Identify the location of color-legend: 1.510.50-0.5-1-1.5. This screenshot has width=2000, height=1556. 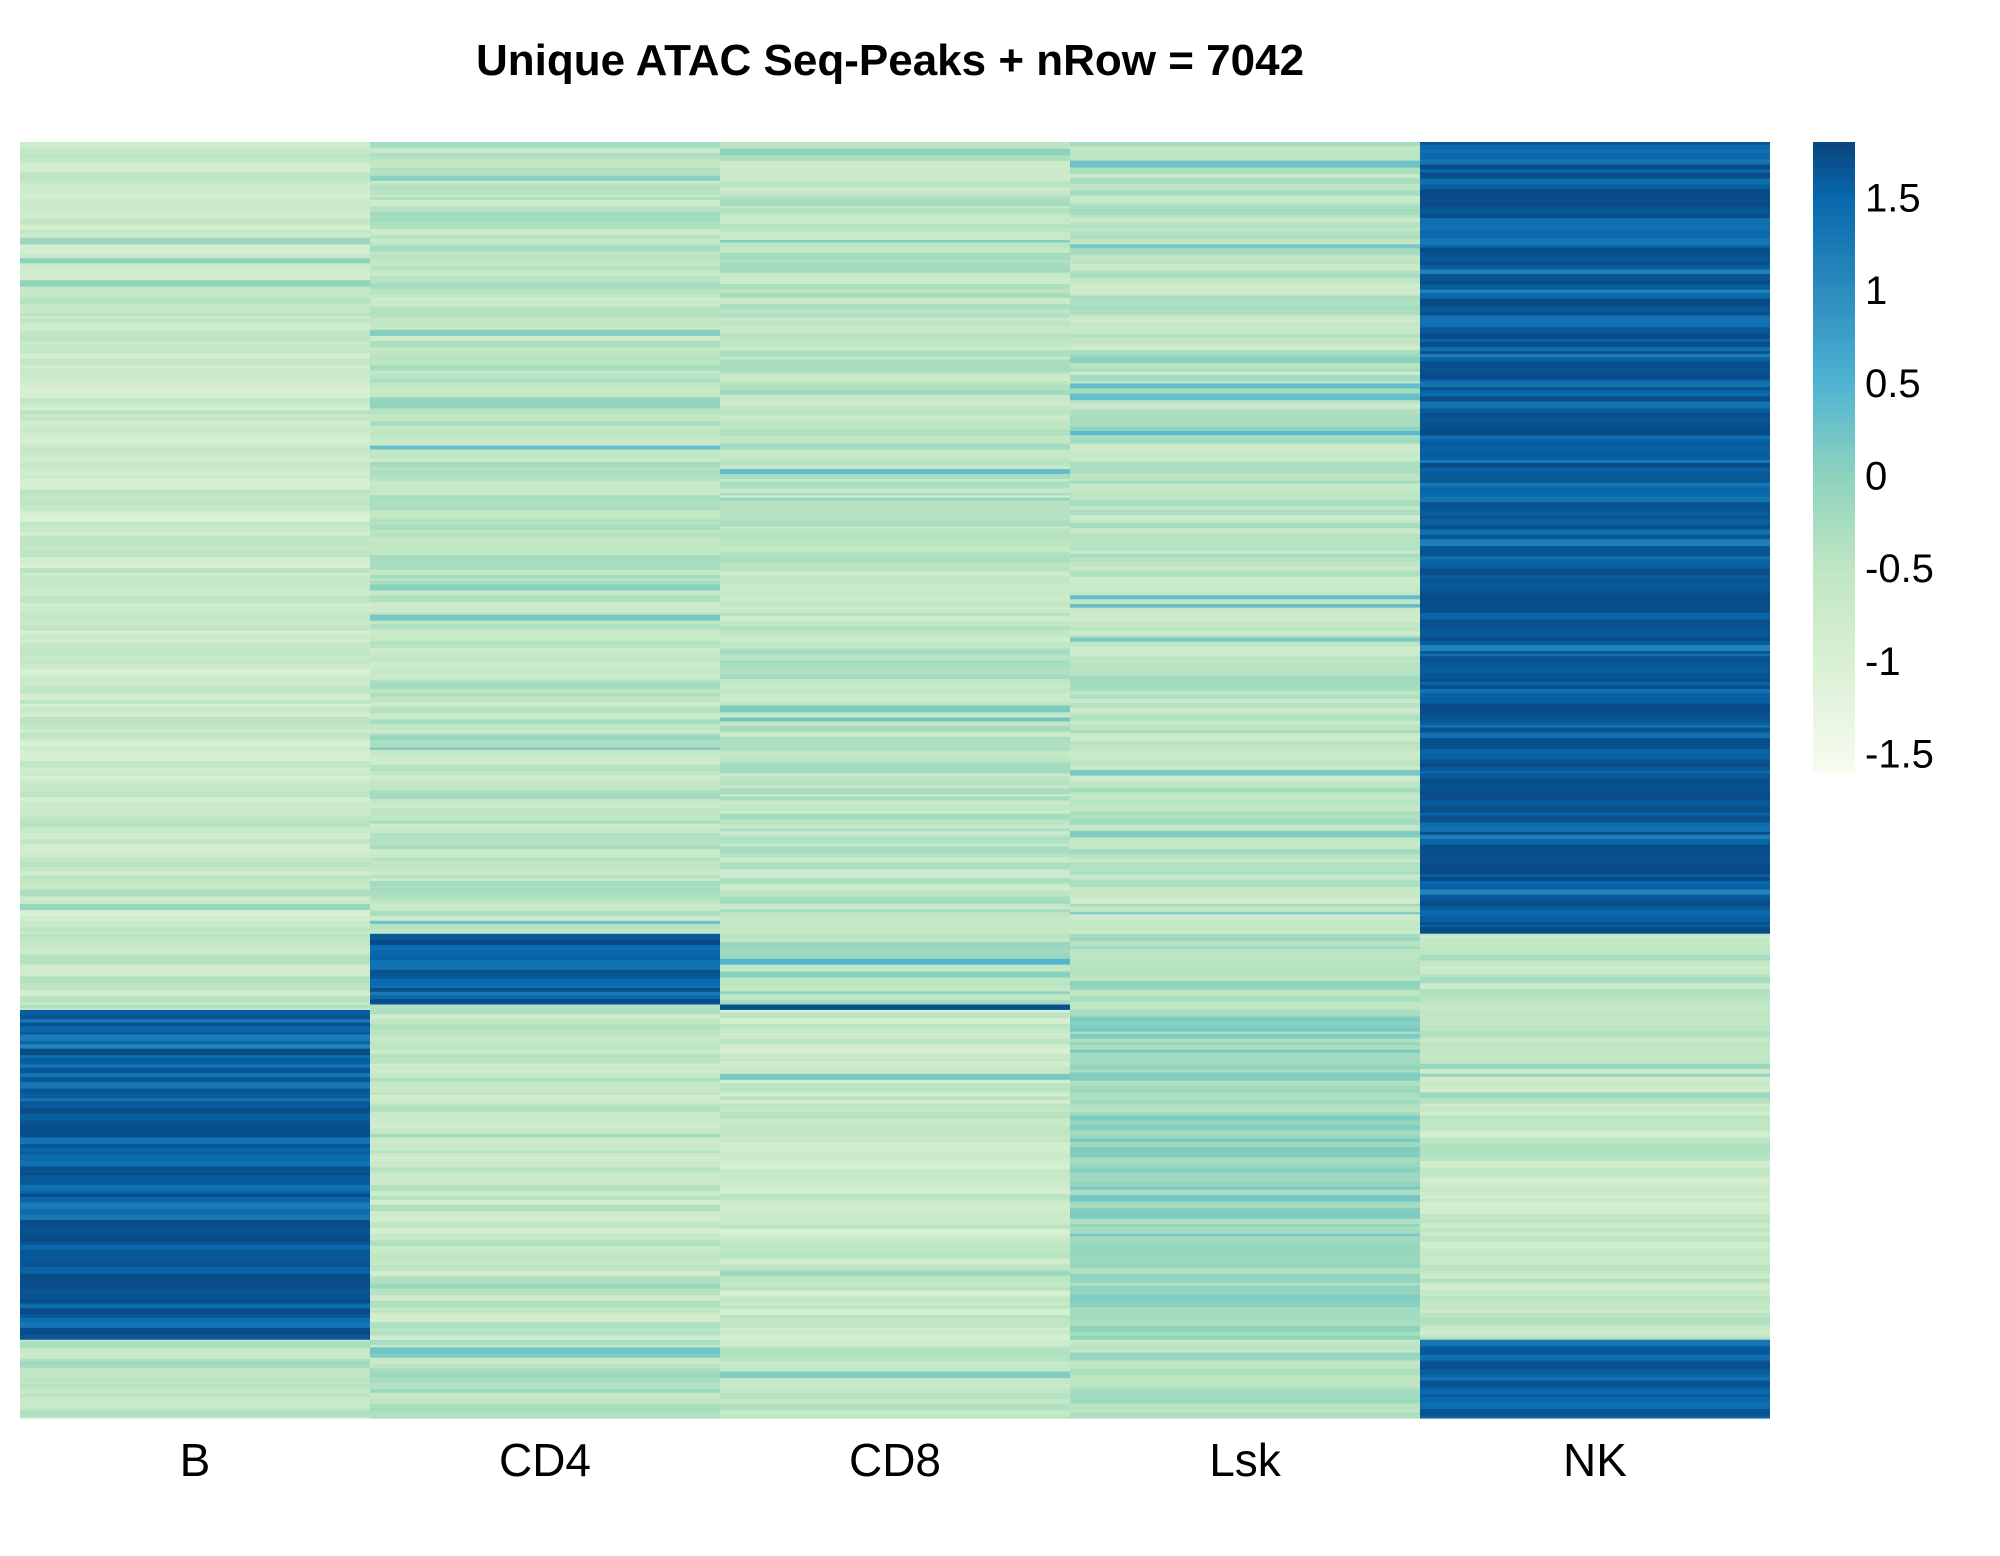
(1873, 459).